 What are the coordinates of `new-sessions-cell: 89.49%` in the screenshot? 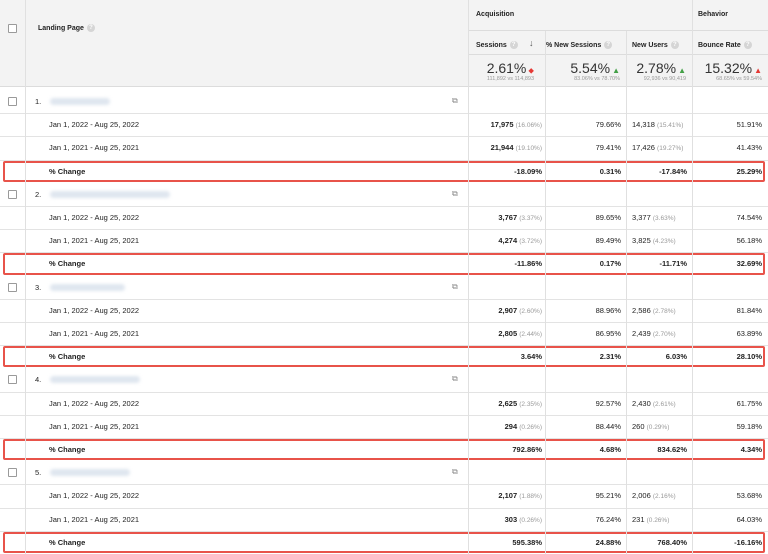 It's located at (608, 241).